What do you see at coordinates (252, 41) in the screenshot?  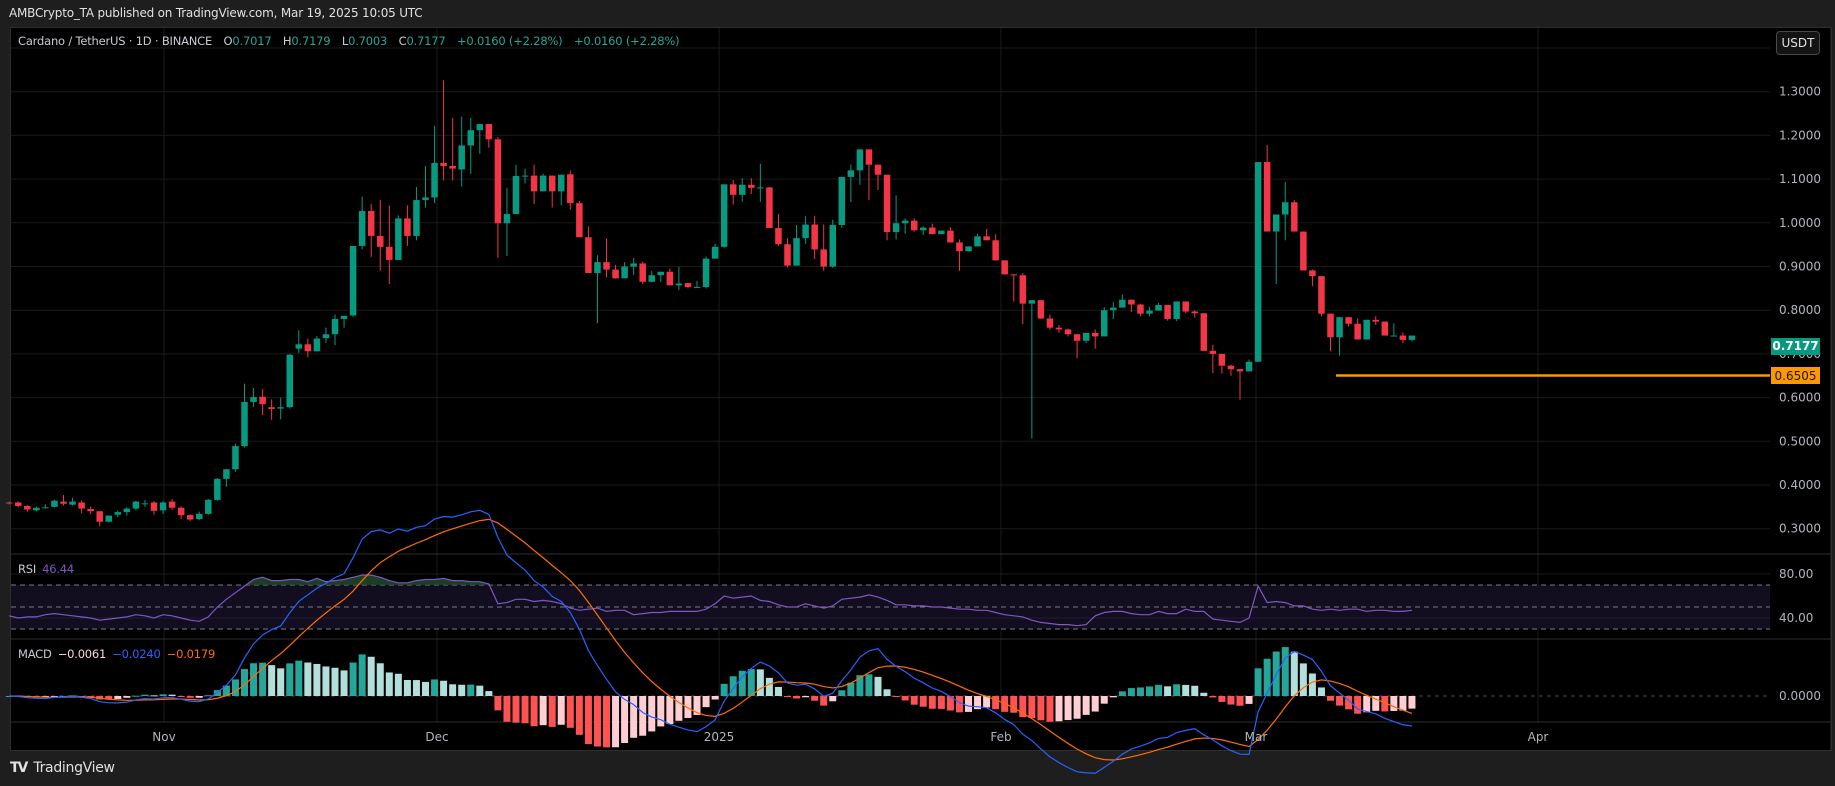 I see `open-value: 0.7017` at bounding box center [252, 41].